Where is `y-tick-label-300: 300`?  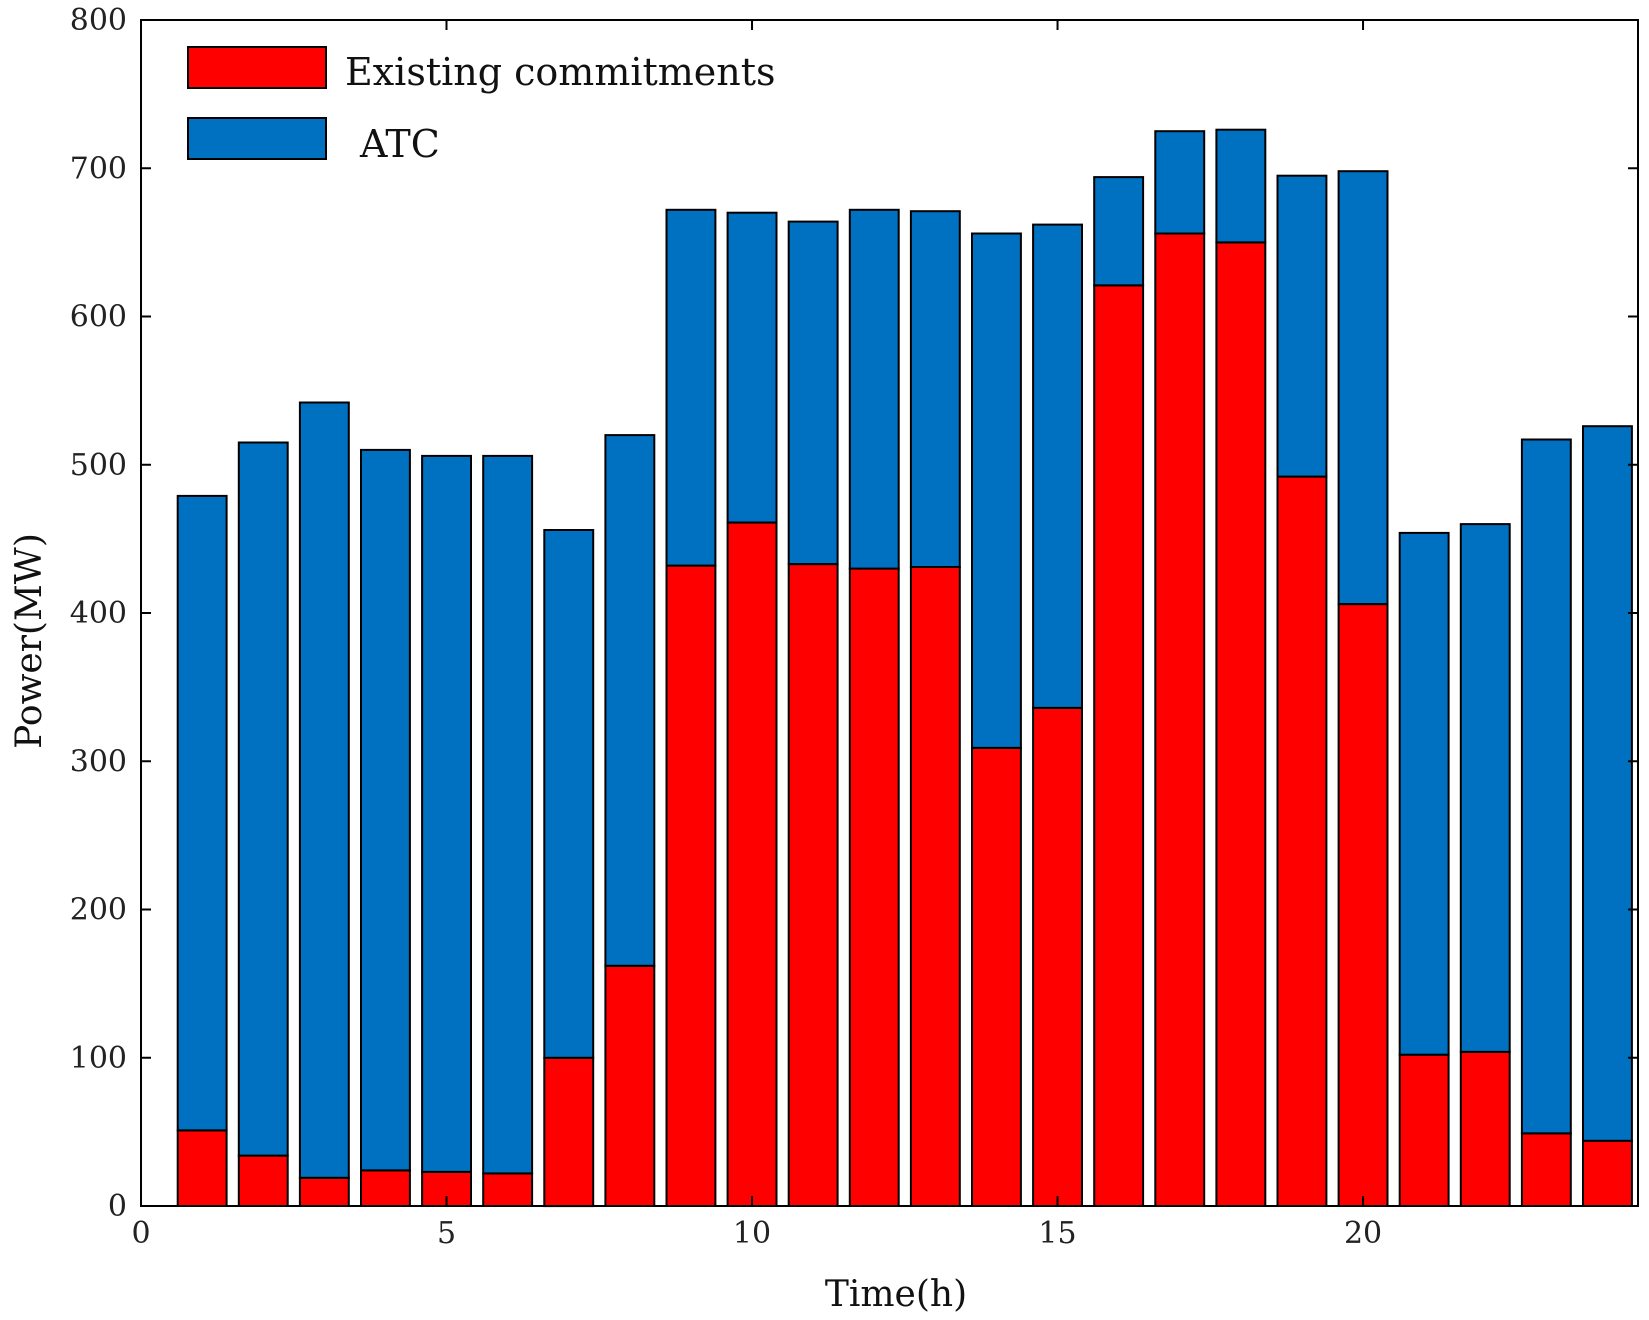 y-tick-label-300: 300 is located at coordinates (98, 761).